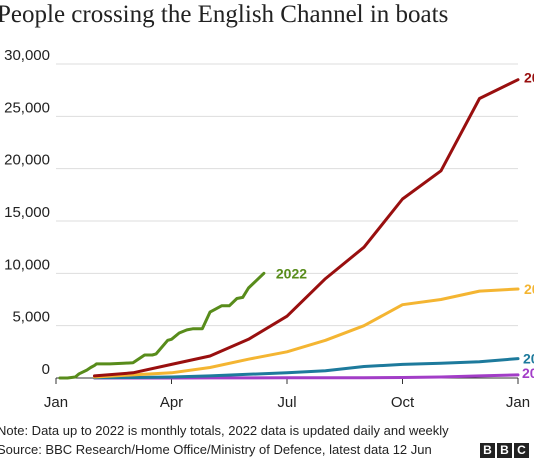  What do you see at coordinates (171, 402) in the screenshot?
I see `x-tick-label: Apr` at bounding box center [171, 402].